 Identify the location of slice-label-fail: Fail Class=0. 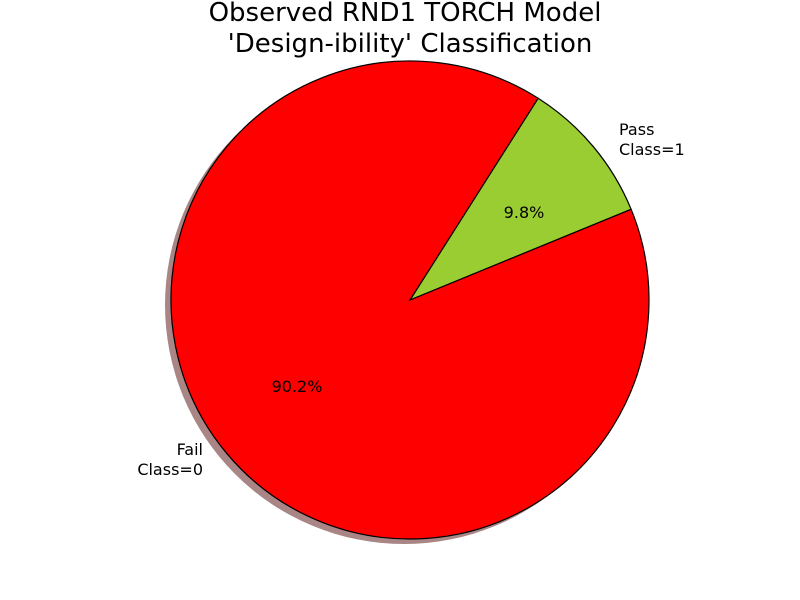
(170, 459).